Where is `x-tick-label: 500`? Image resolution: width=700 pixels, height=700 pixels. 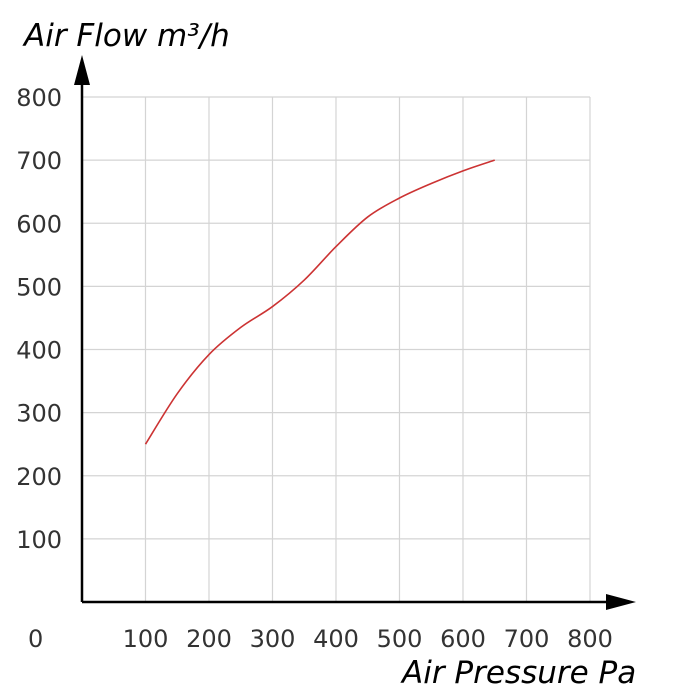
x-tick-label: 500 is located at coordinates (400, 639).